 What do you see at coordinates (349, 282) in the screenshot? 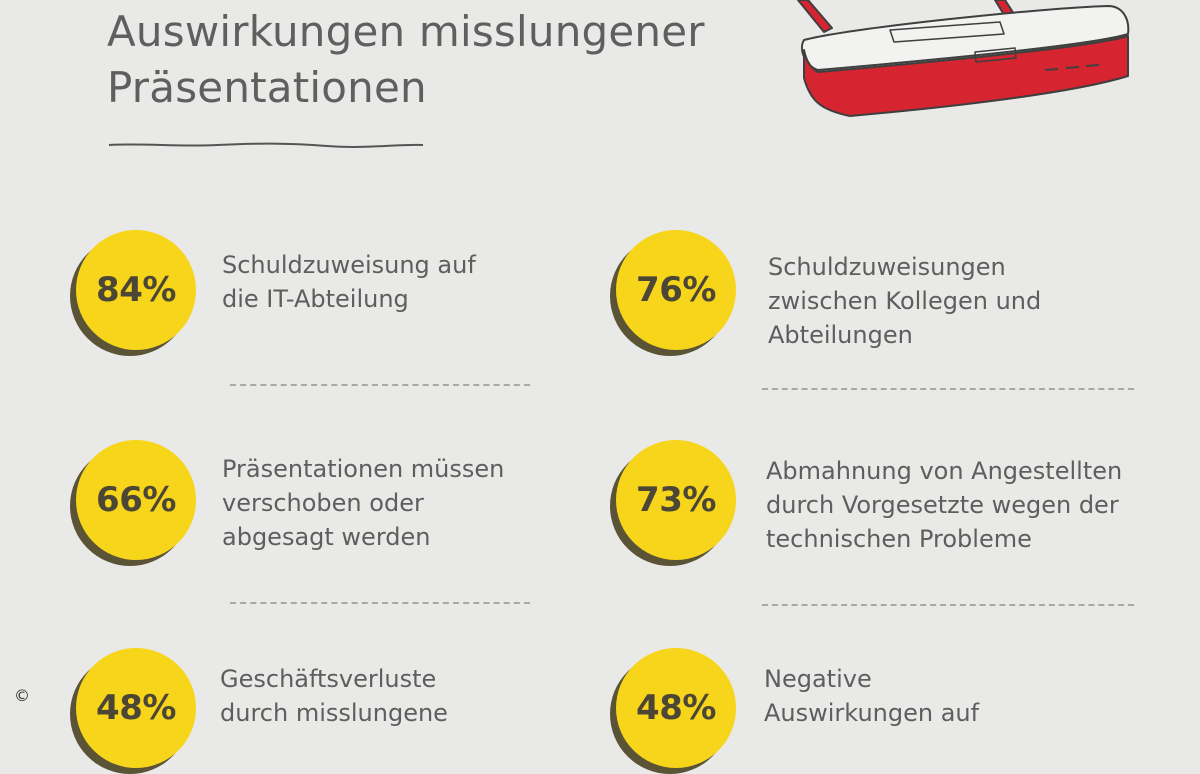
I see `stat-description: Schuldzuweisung auf die IT-Abteilung` at bounding box center [349, 282].